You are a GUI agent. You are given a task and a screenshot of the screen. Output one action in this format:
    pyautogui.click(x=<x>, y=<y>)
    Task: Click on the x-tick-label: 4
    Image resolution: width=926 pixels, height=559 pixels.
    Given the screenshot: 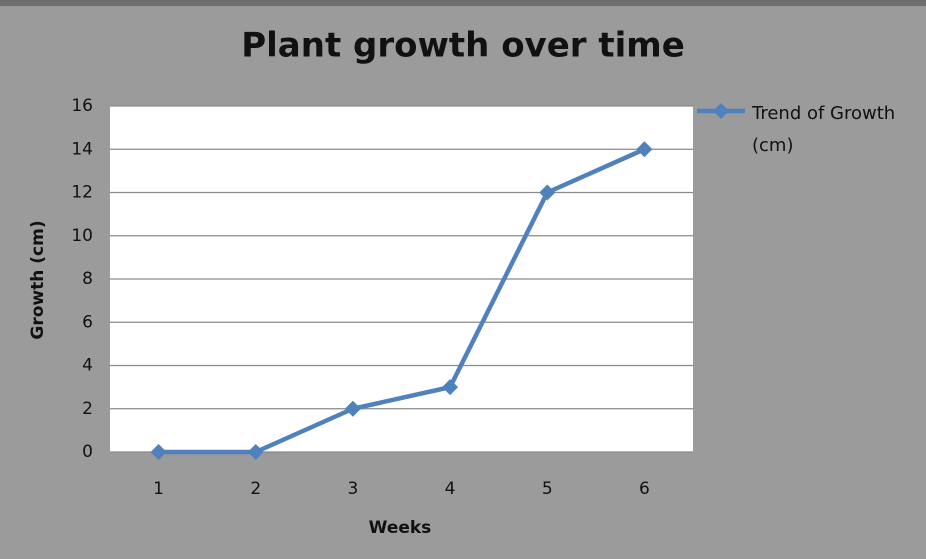 What is the action you would take?
    pyautogui.click(x=450, y=489)
    